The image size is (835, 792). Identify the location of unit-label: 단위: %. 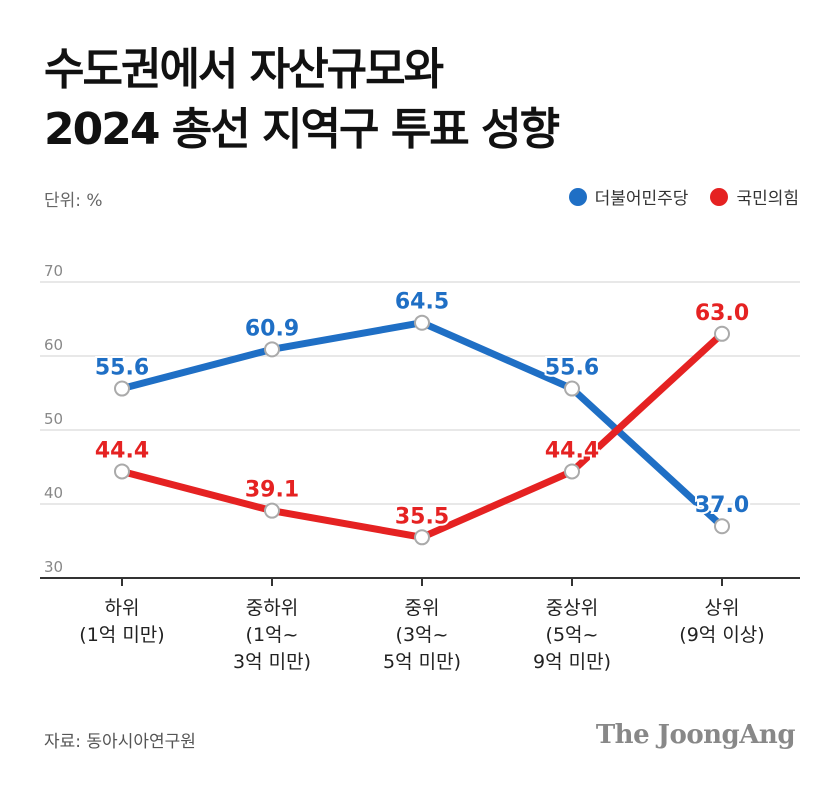
(73, 201).